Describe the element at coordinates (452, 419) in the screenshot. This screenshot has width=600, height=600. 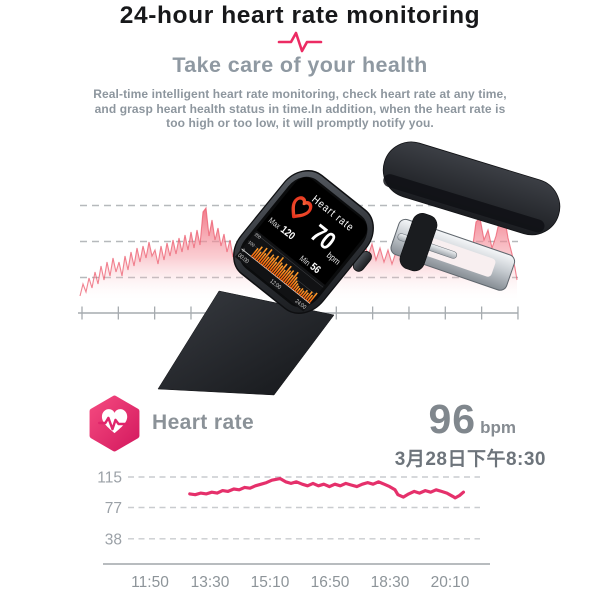
I see `heart-rate-value: 96` at that location.